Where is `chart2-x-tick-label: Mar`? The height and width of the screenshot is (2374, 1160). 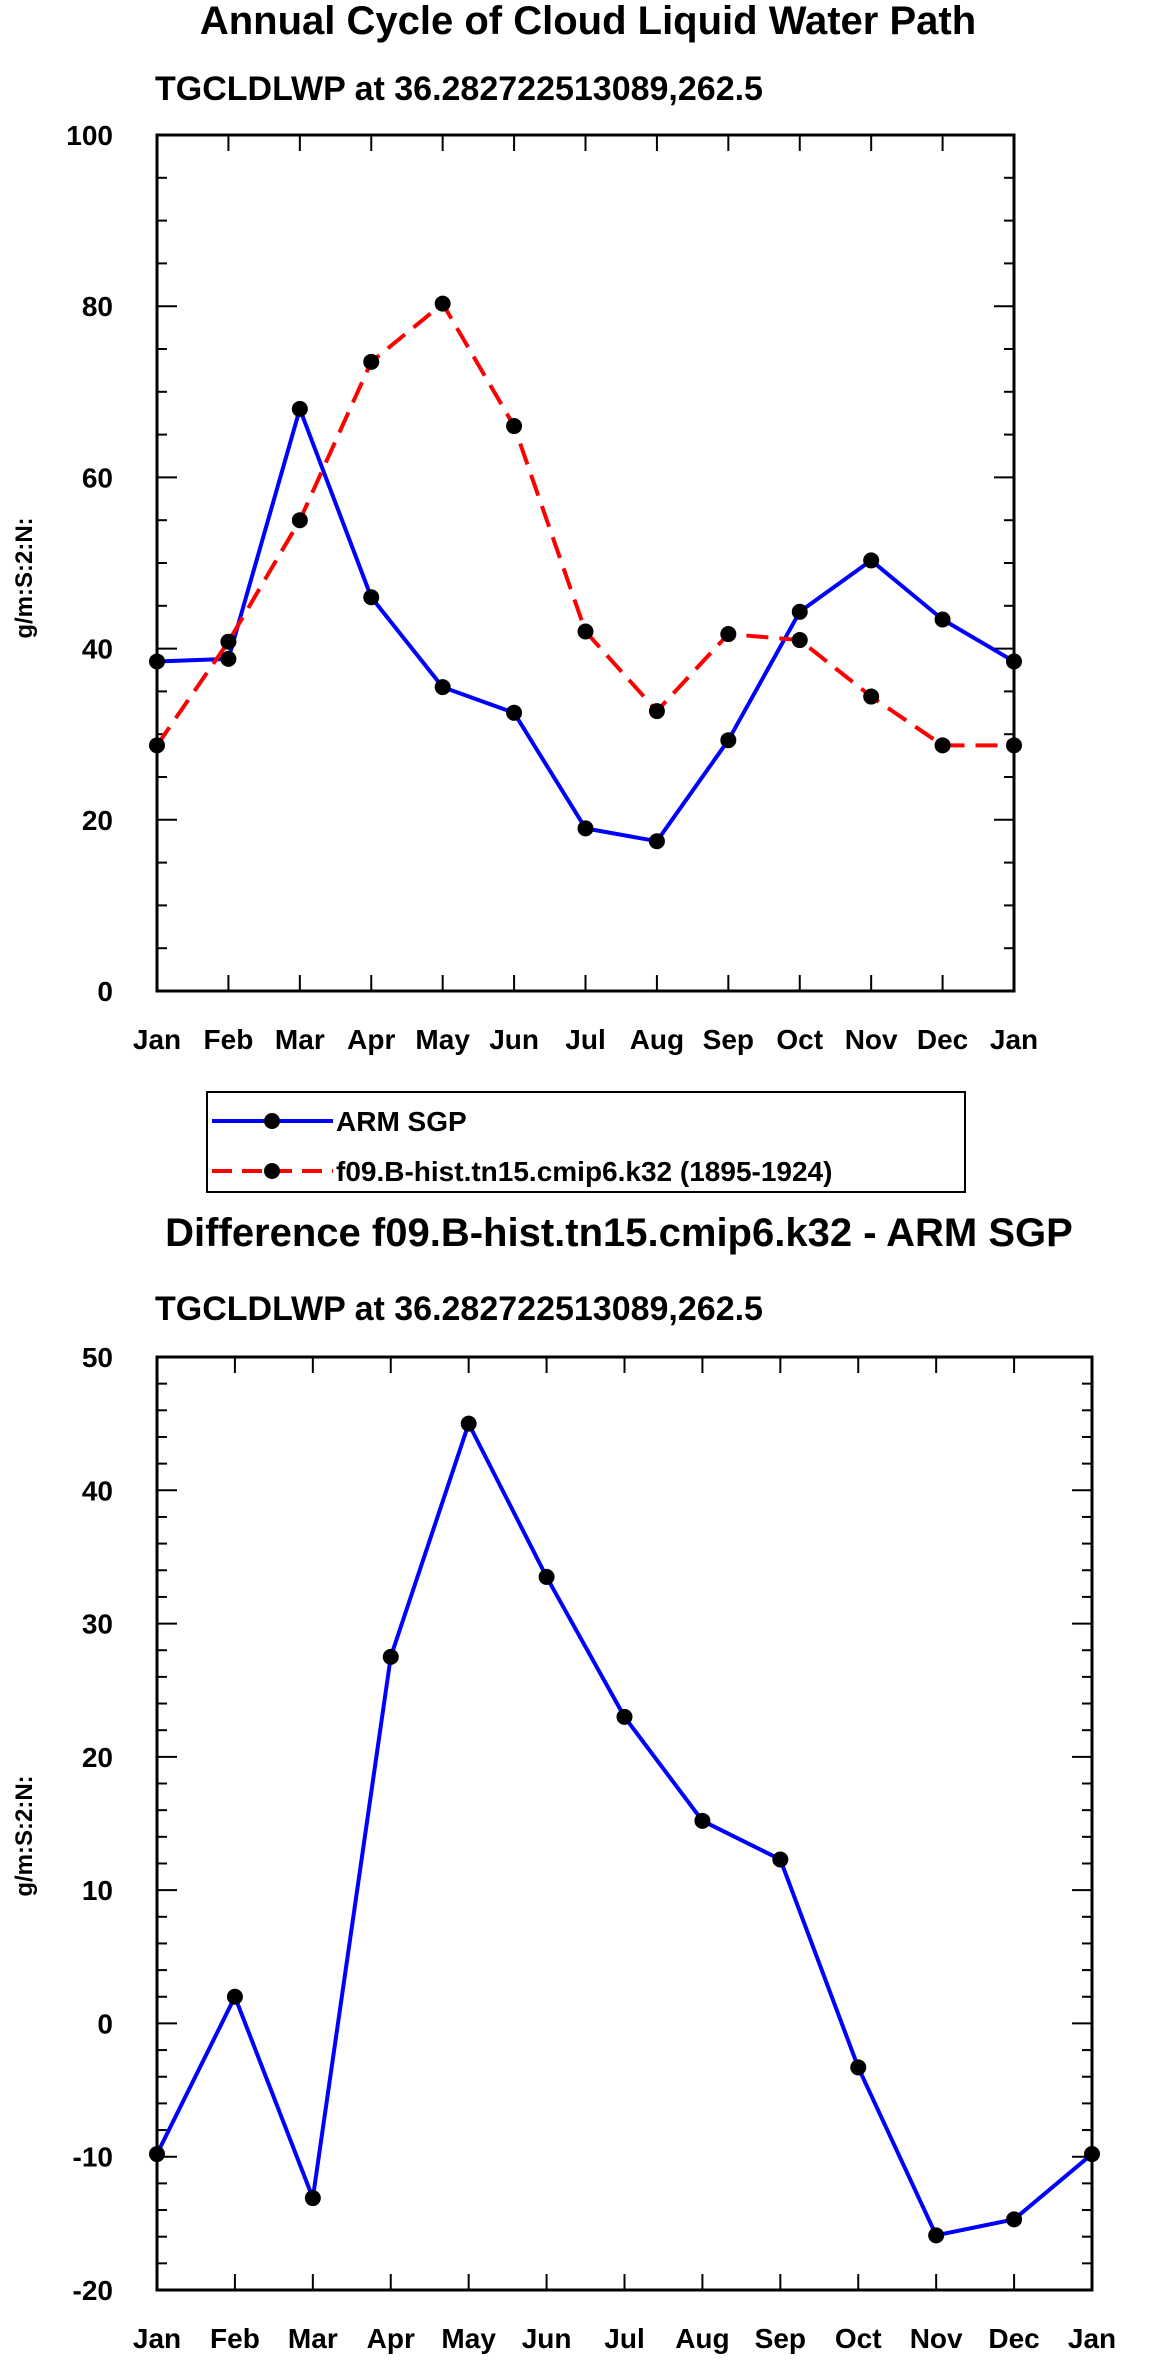
chart2-x-tick-label: Mar is located at coordinates (313, 2338).